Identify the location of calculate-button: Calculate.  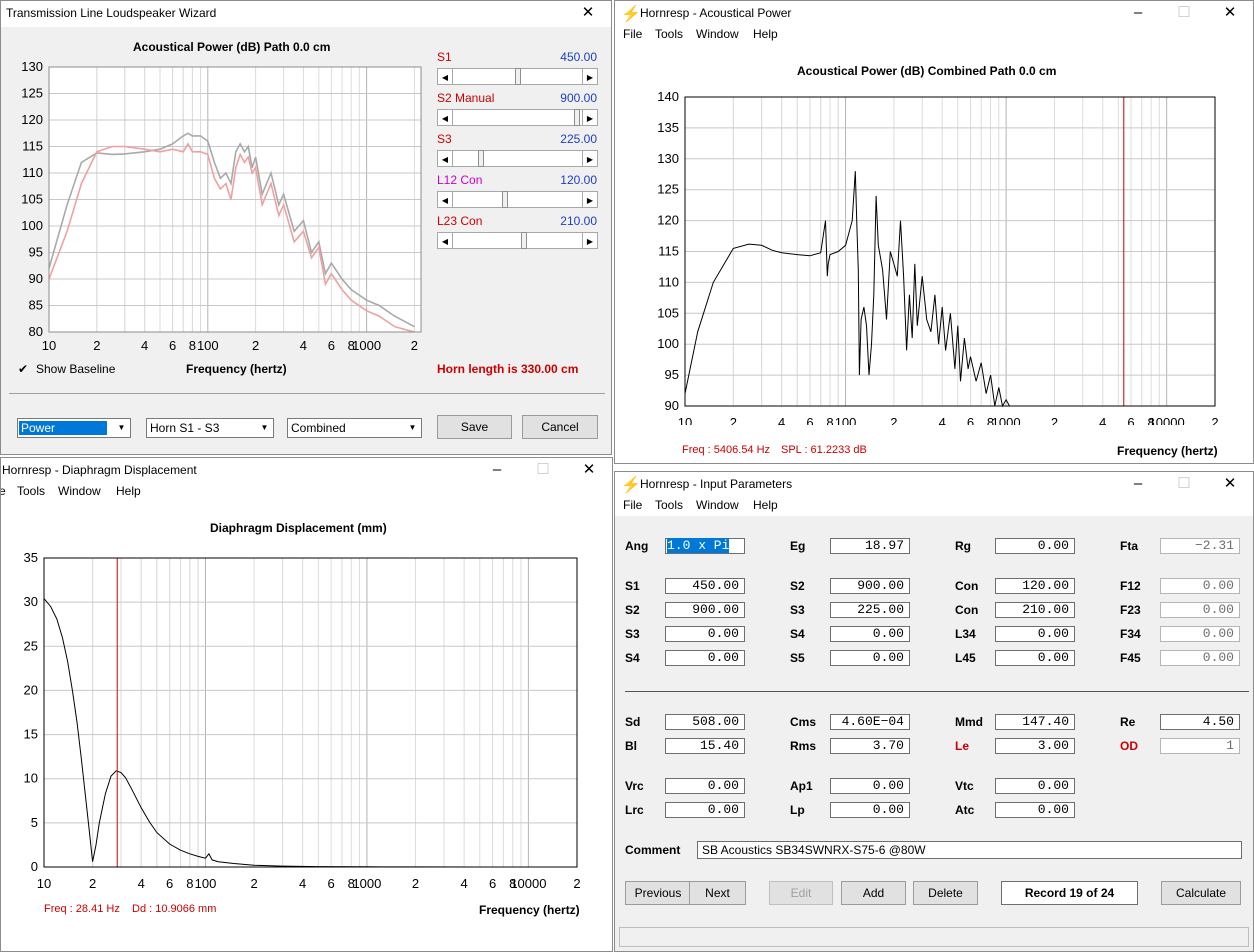
(1201, 893).